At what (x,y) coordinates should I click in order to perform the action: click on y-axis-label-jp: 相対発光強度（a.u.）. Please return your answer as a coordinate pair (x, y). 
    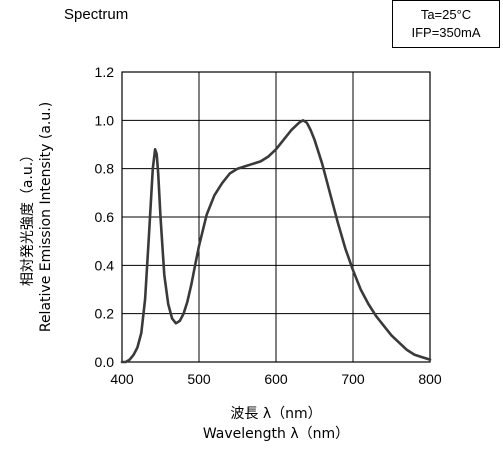
    Looking at the image, I should click on (28, 217).